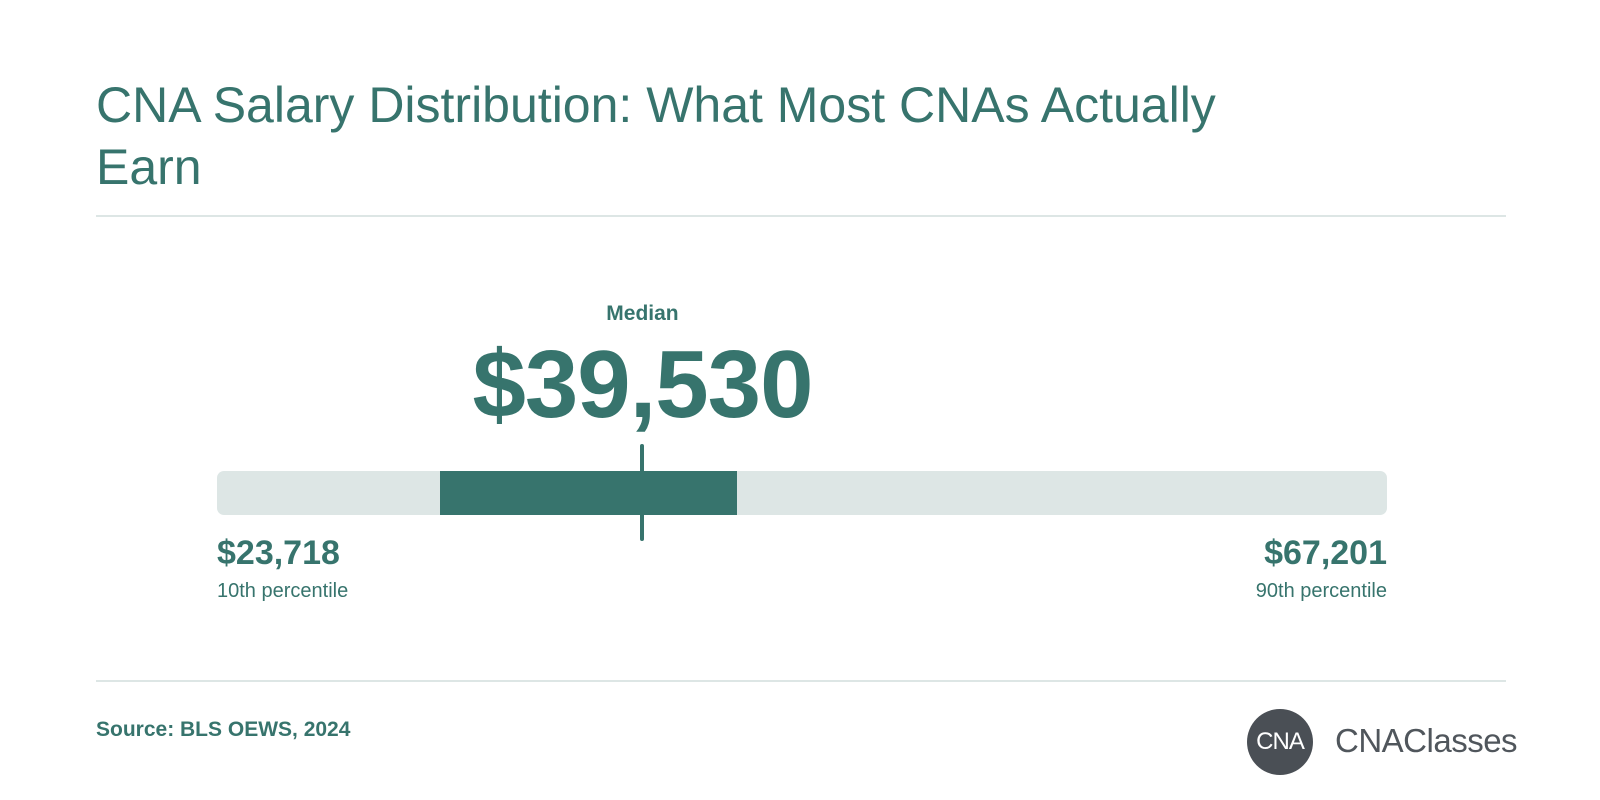  What do you see at coordinates (642, 492) in the screenshot?
I see `median-marker` at bounding box center [642, 492].